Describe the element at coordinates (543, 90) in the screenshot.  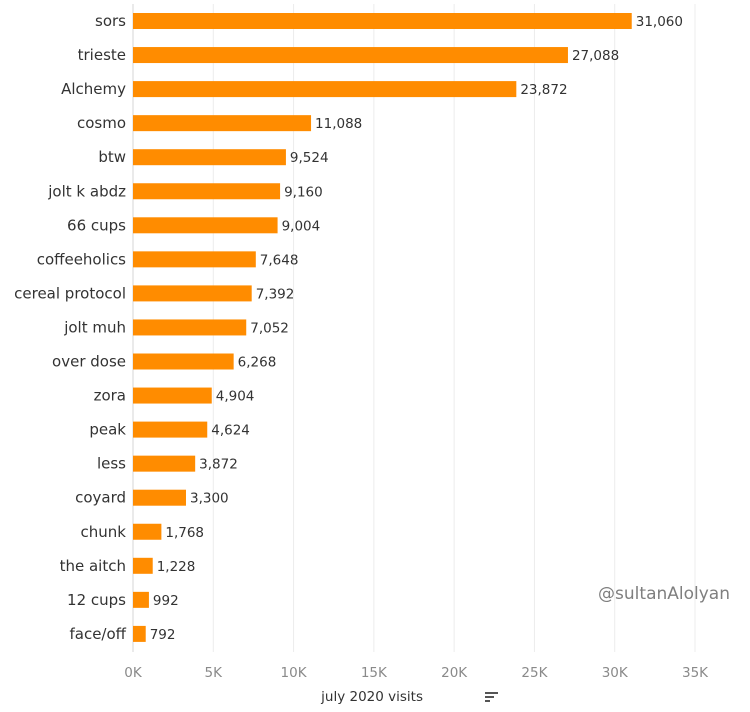
I see `value-label: 23,872` at that location.